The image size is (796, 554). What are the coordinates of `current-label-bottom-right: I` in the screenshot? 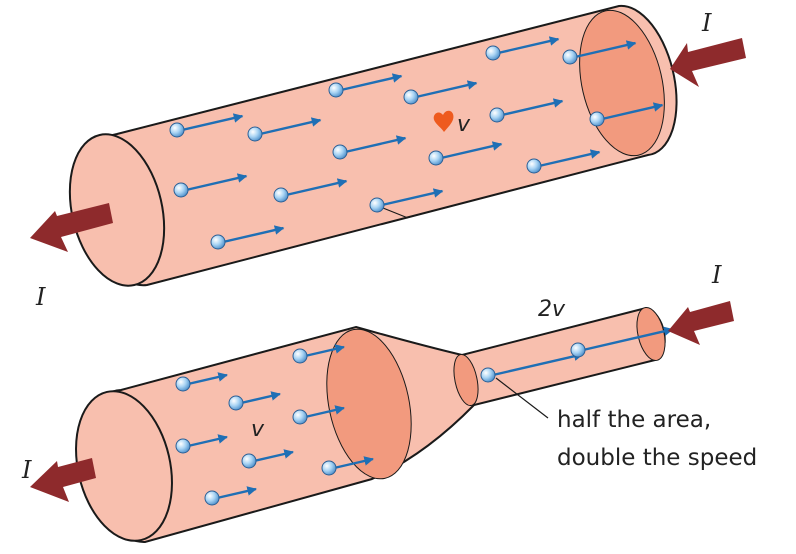 It's located at (716, 275).